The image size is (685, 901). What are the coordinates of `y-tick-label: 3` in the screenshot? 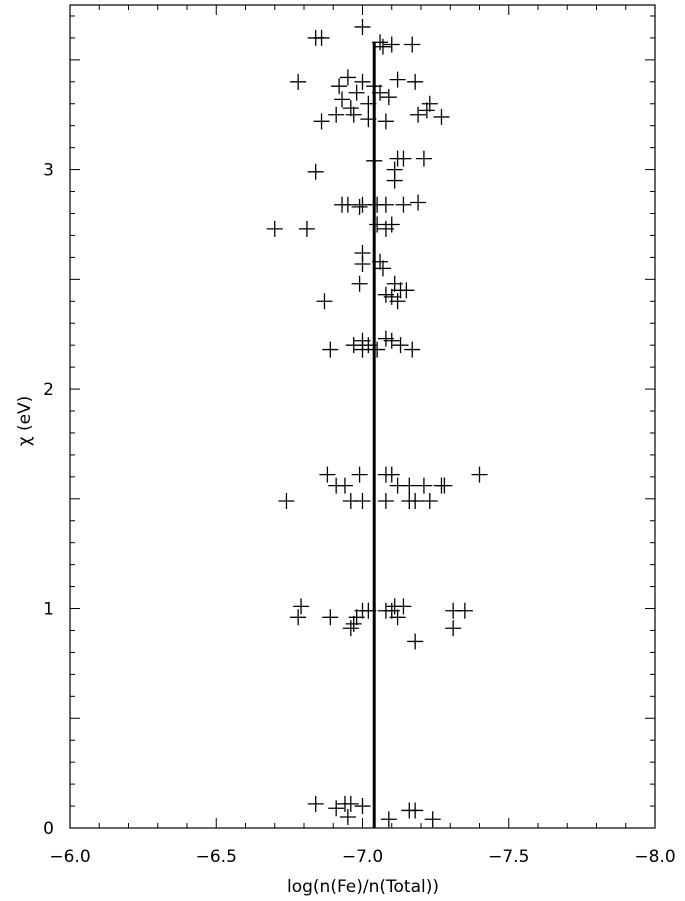 It's located at (48, 171).